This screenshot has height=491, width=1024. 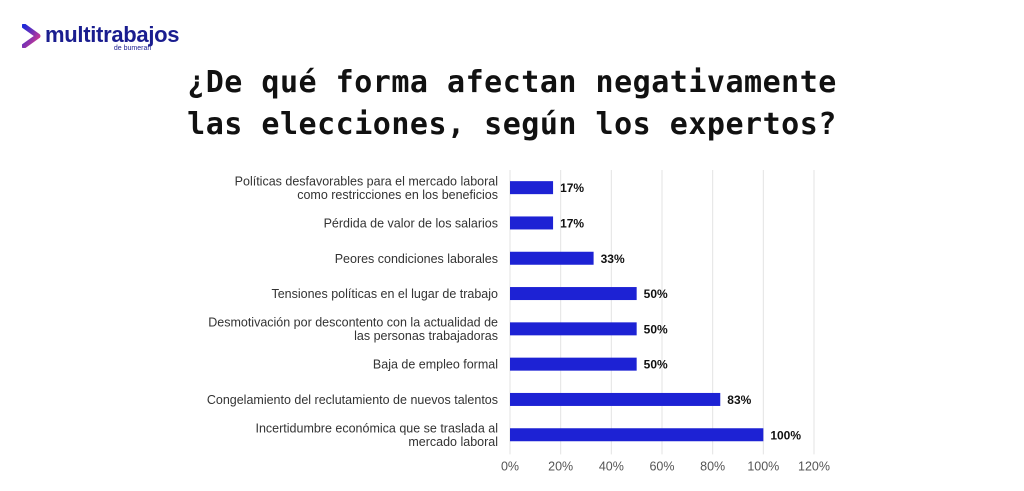 I want to click on bar-value-label: 83%, so click(x=739, y=400).